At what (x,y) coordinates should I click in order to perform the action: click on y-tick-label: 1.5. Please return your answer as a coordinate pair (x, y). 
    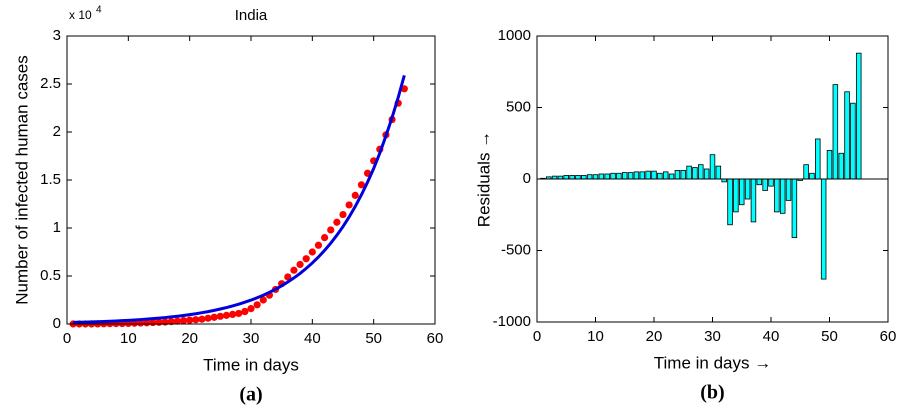
    Looking at the image, I should click on (50, 179).